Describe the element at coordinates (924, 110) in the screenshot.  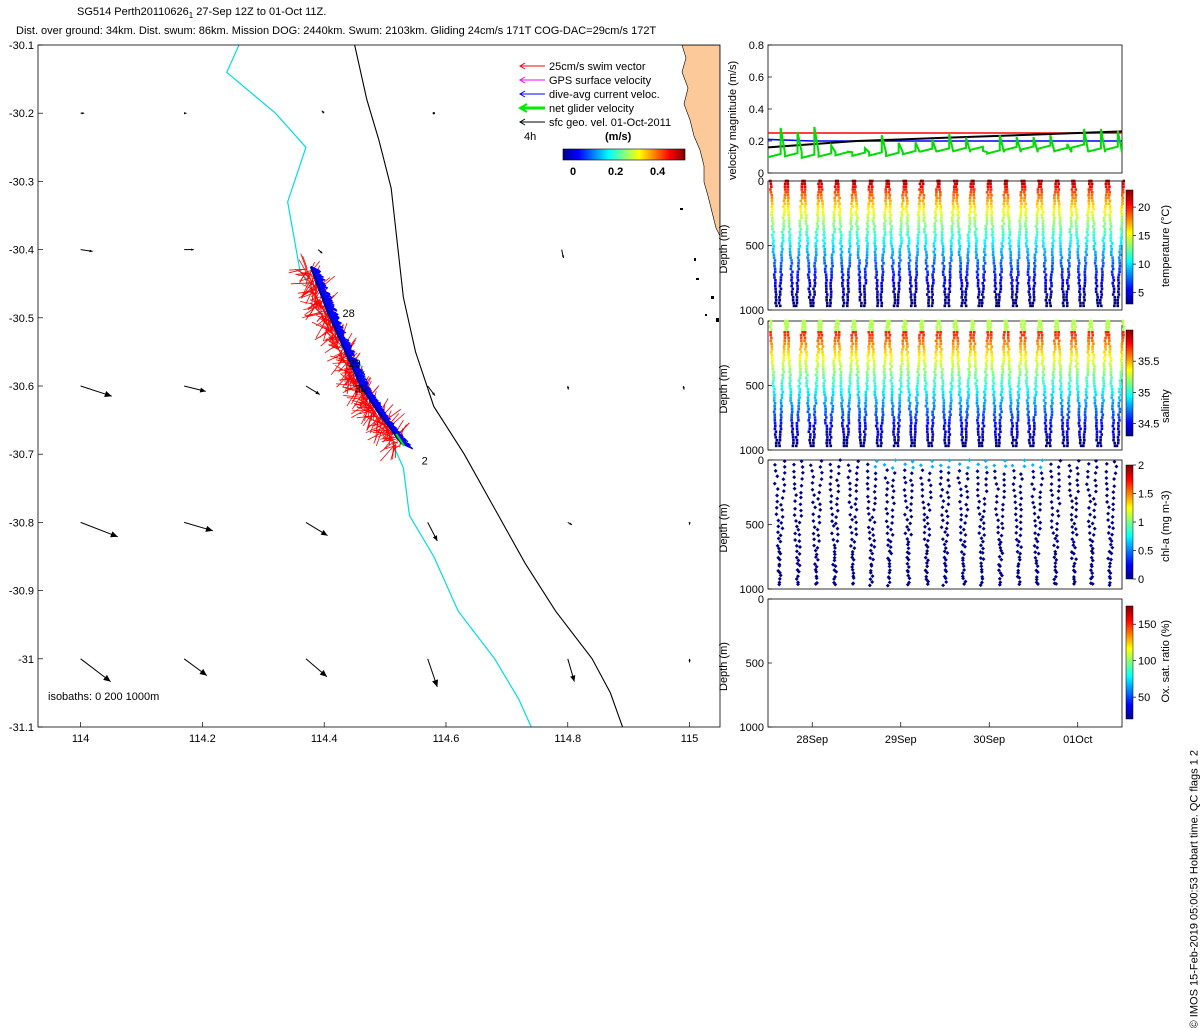
I see `velocity-magnitude-panel: 00.20.40.60.8 velocity magnitude (m/s)` at that location.